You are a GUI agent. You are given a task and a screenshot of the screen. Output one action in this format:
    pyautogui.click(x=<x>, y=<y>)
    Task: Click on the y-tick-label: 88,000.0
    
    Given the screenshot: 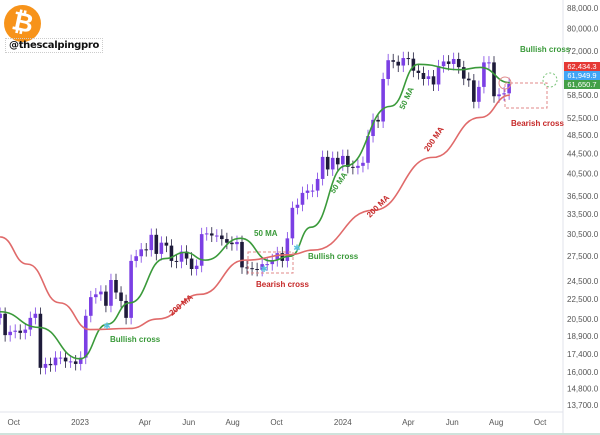 What is the action you would take?
    pyautogui.click(x=583, y=8)
    